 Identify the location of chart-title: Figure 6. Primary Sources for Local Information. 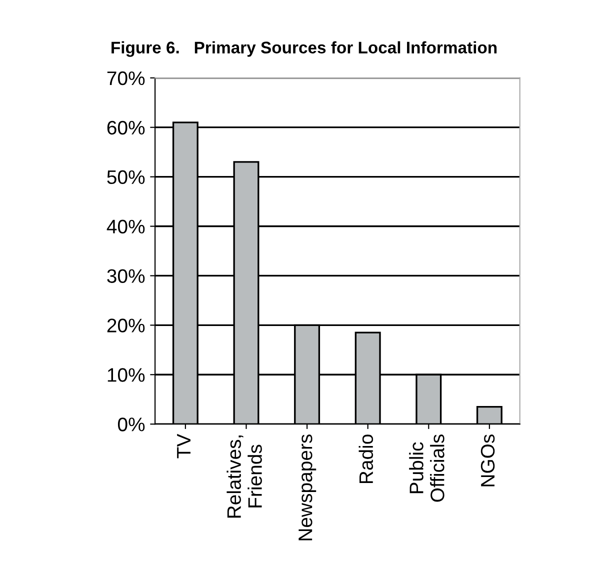
(304, 49).